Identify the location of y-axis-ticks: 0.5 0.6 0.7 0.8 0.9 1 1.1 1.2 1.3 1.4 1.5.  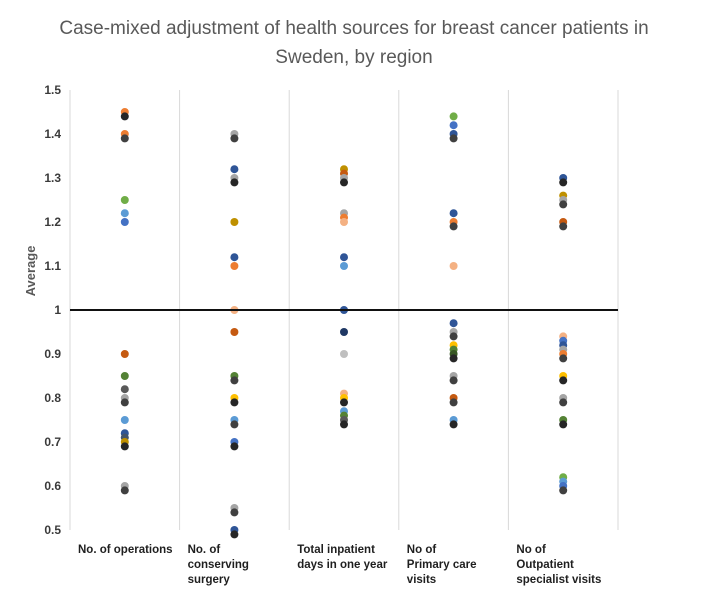
(52, 310).